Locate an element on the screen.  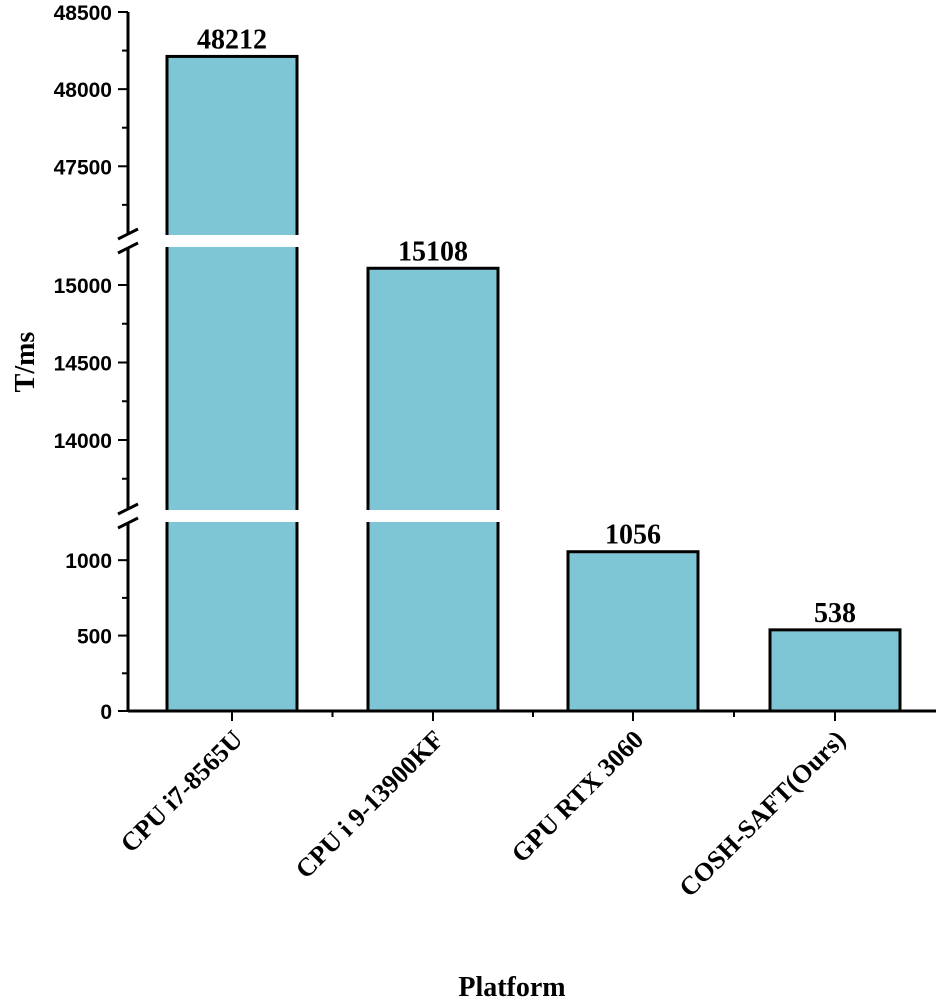
x-tick-label-1: CPU i 9-13900KF is located at coordinates (369, 804).